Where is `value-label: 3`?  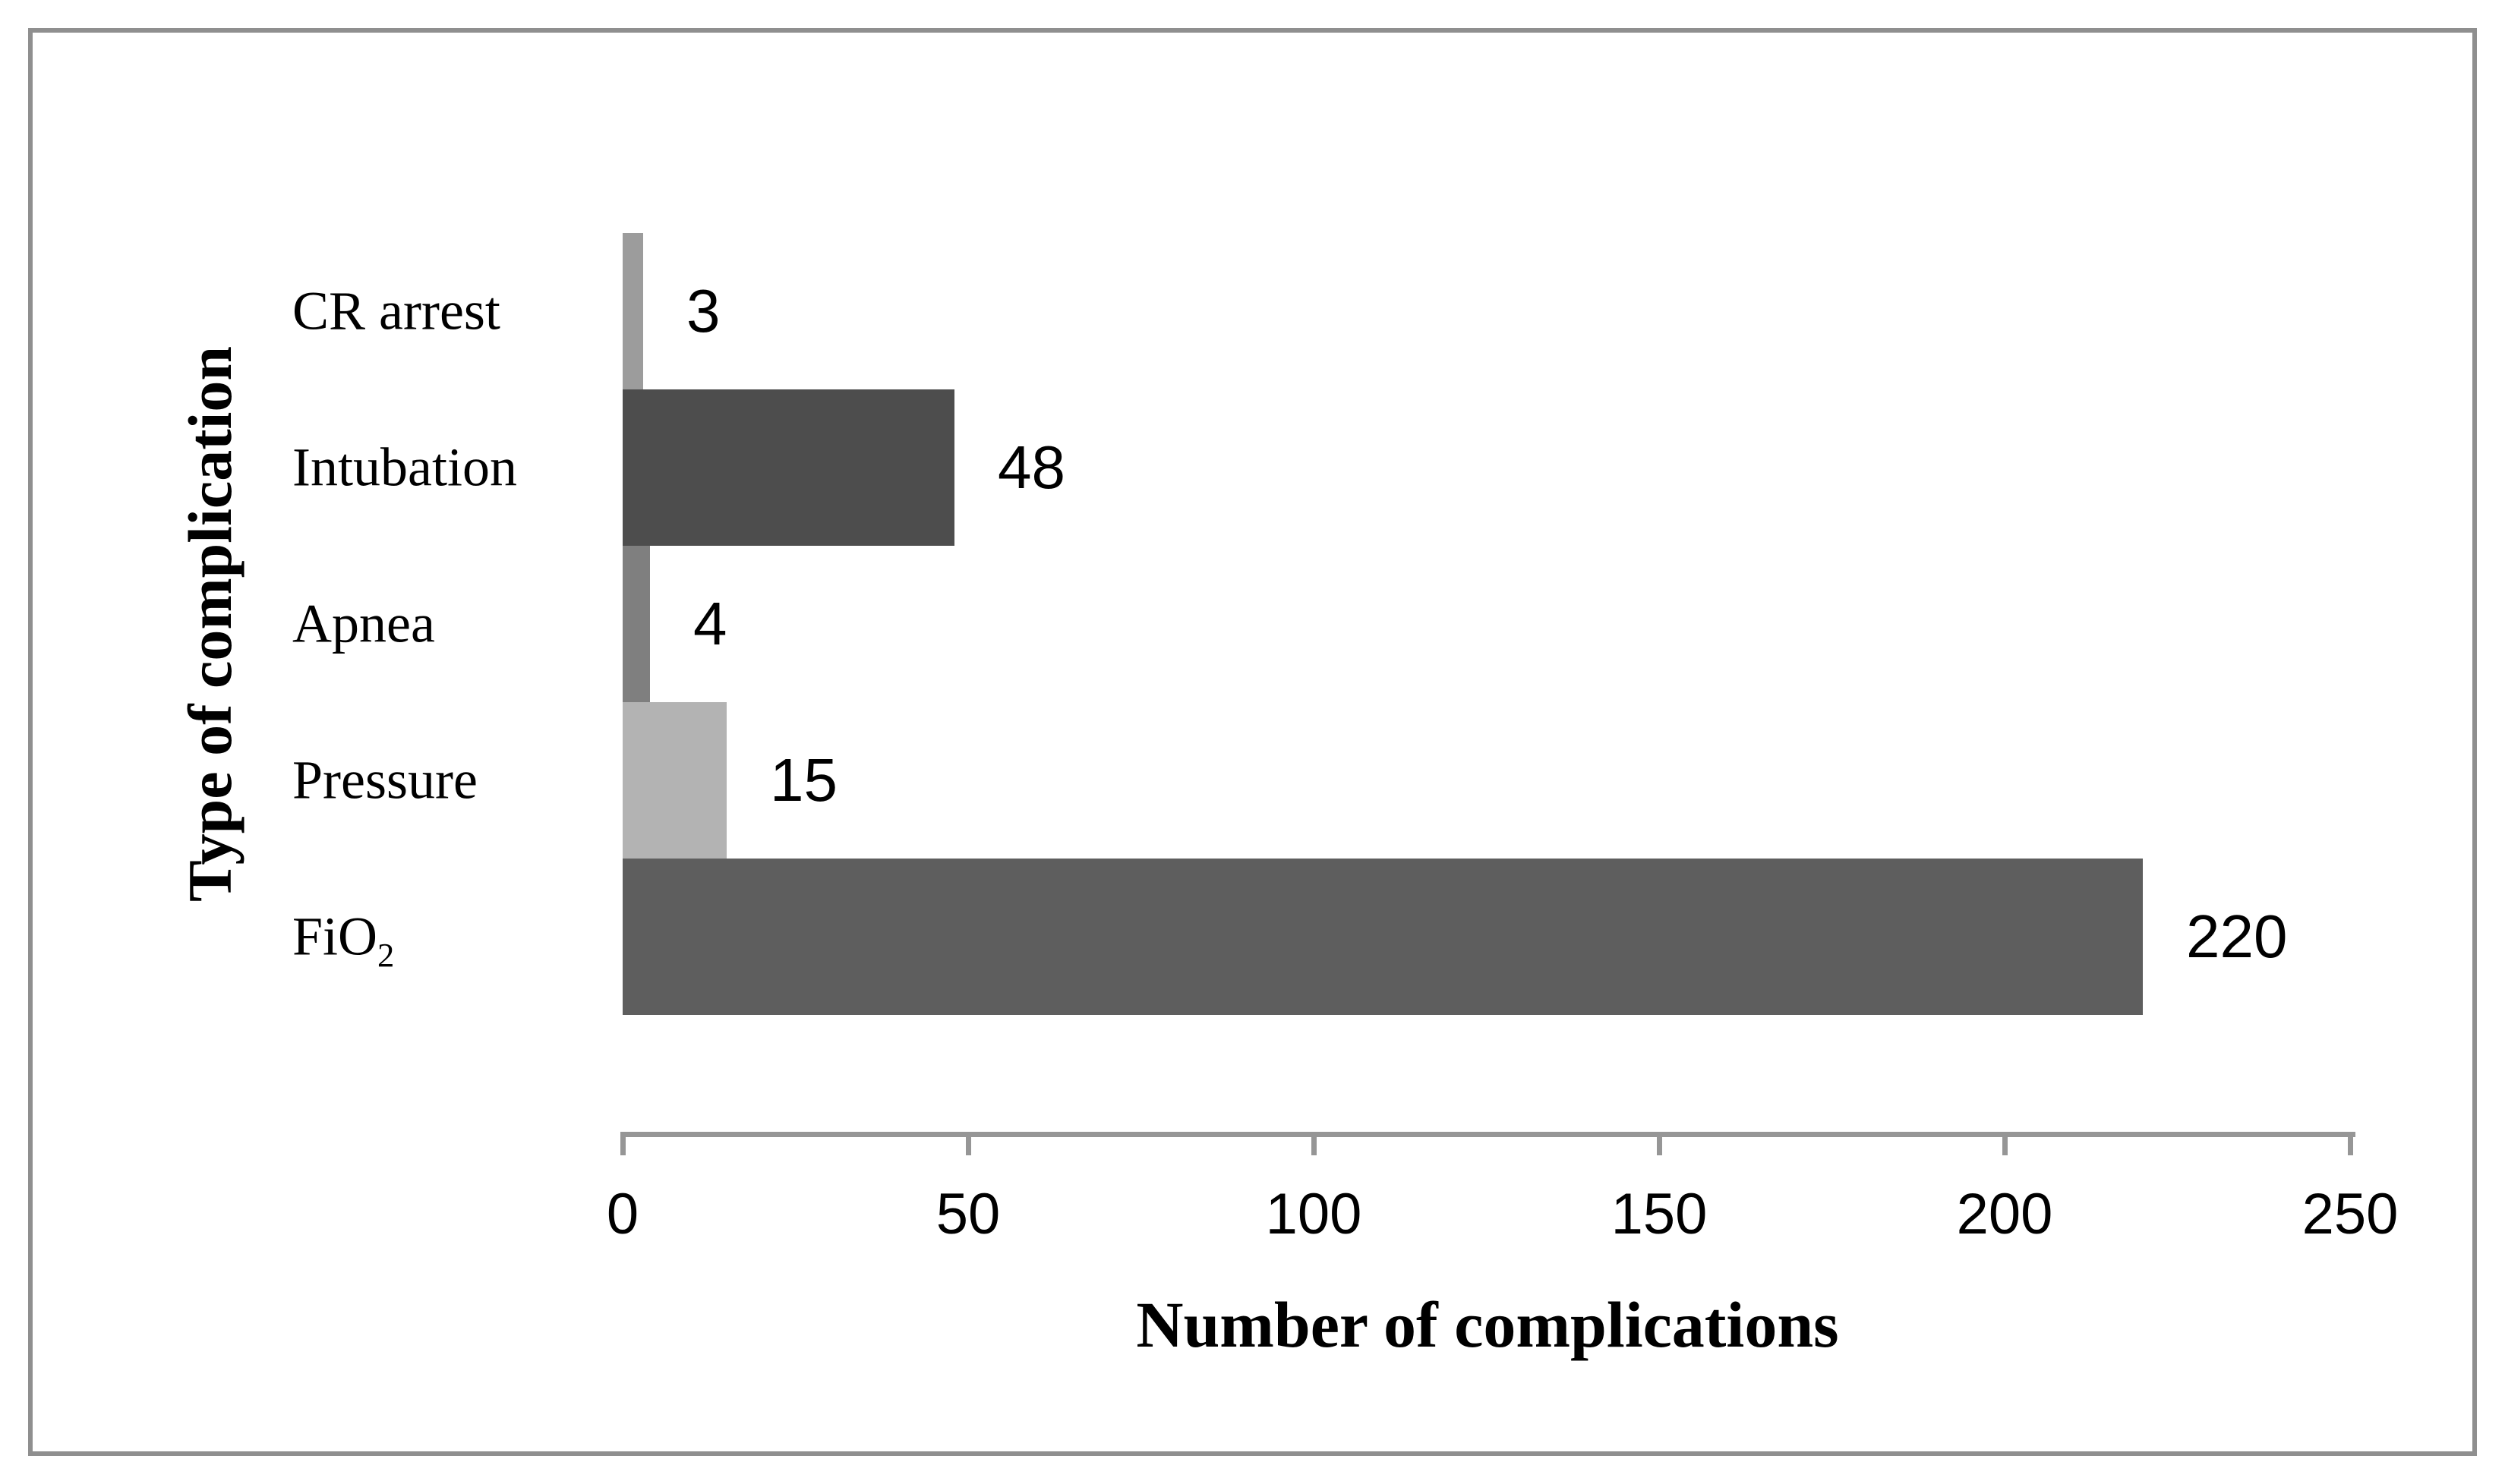 value-label: 3 is located at coordinates (703, 311).